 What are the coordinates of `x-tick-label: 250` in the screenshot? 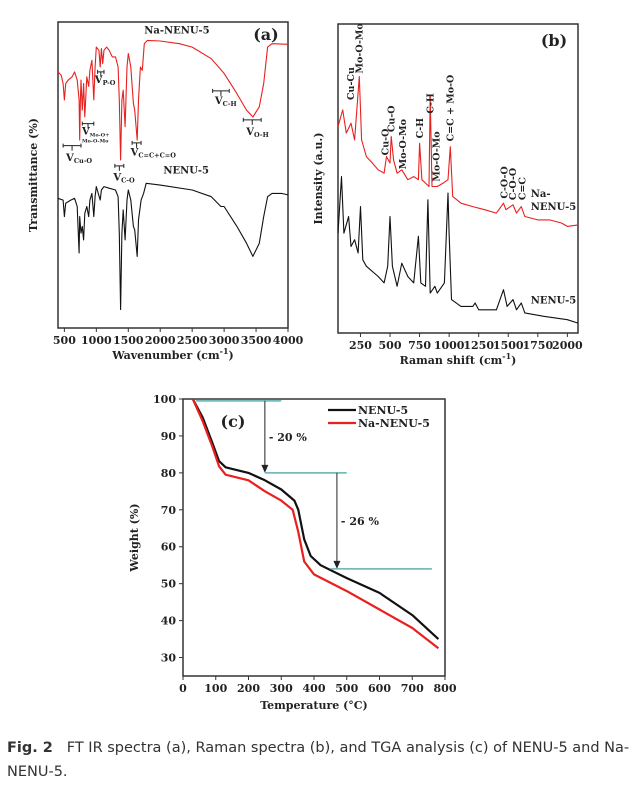 It's located at (360, 345).